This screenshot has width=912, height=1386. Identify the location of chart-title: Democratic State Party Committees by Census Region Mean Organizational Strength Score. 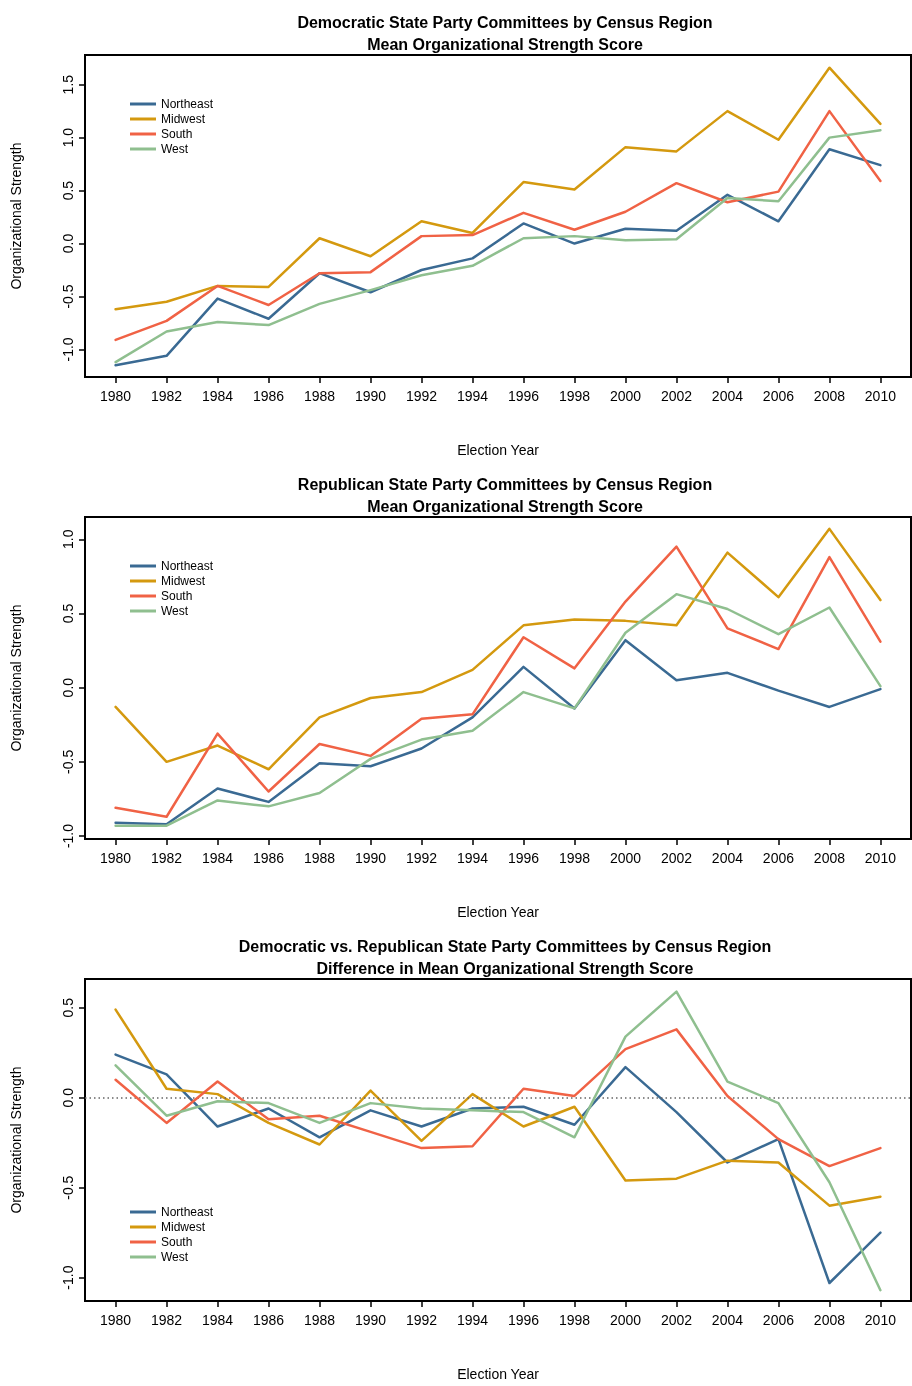
(505, 33).